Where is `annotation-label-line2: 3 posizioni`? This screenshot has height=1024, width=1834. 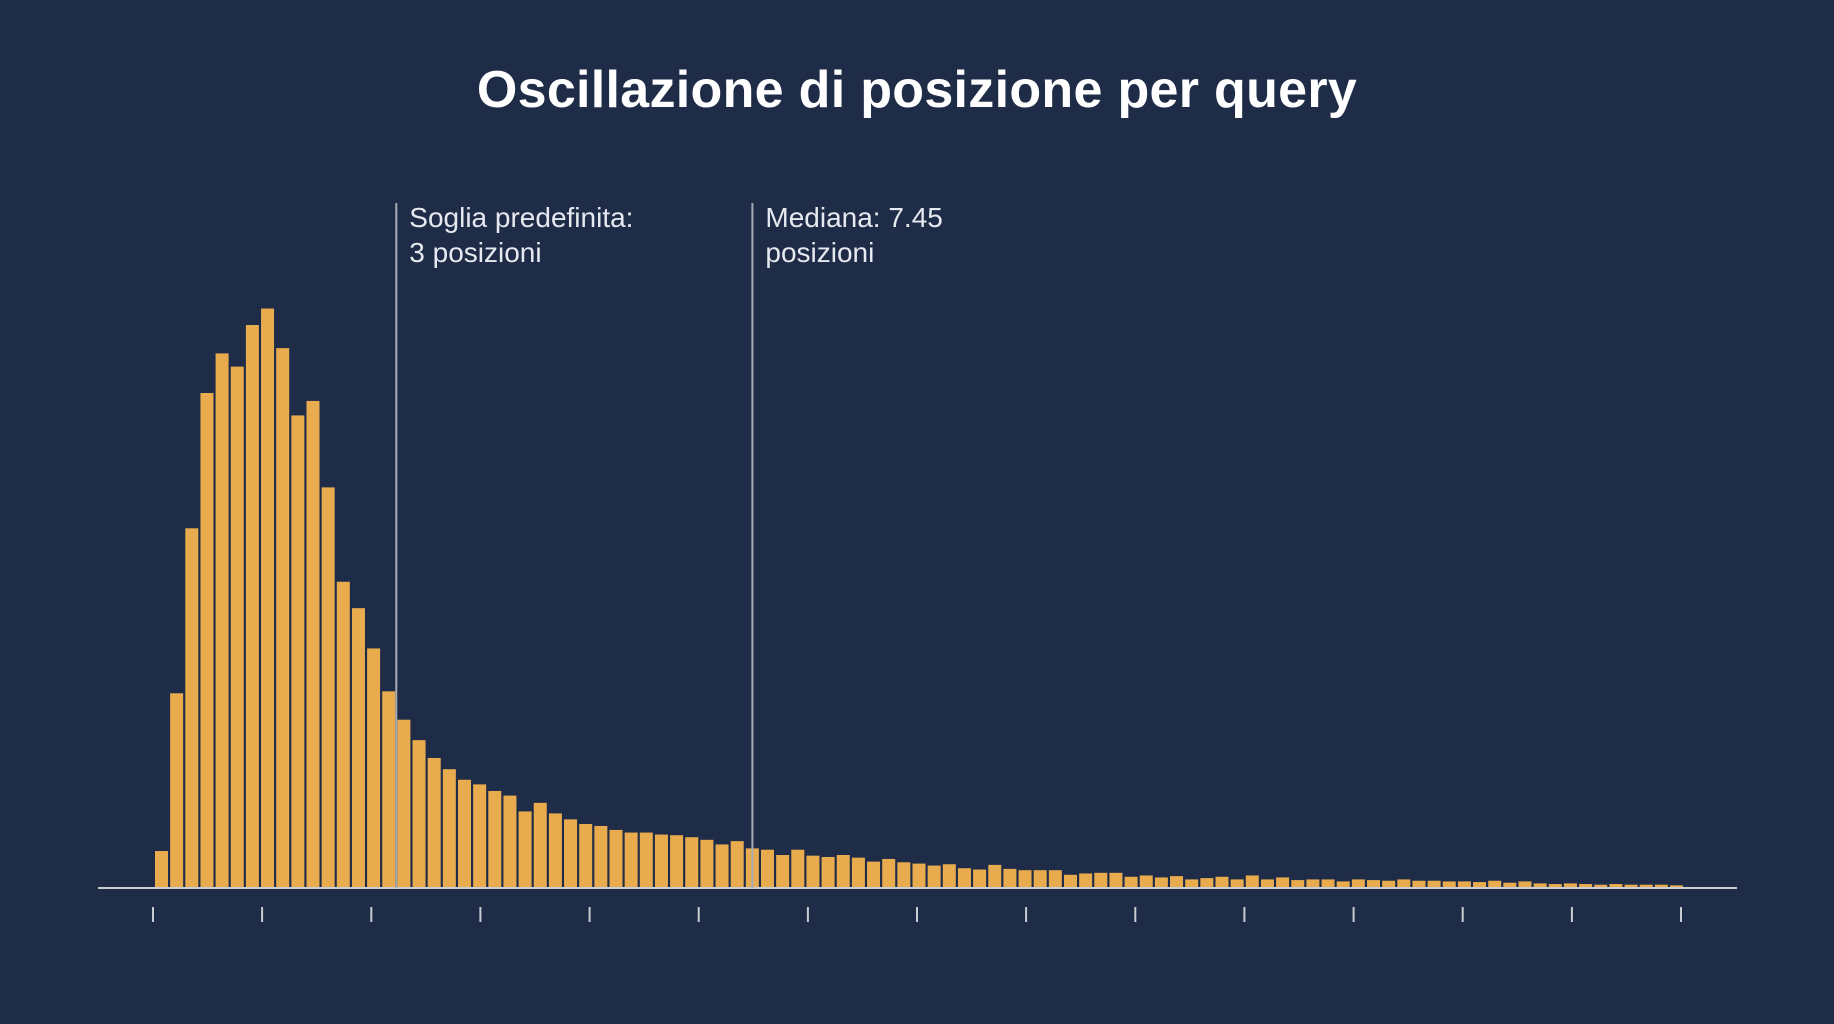
annotation-label-line2: 3 posizioni is located at coordinates (475, 252).